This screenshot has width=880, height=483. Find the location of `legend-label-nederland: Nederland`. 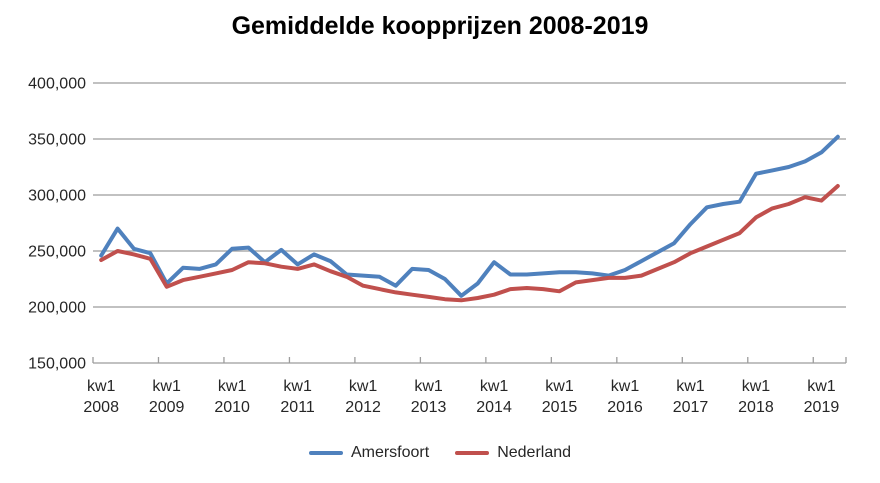

legend-label-nederland: Nederland is located at coordinates (534, 452).